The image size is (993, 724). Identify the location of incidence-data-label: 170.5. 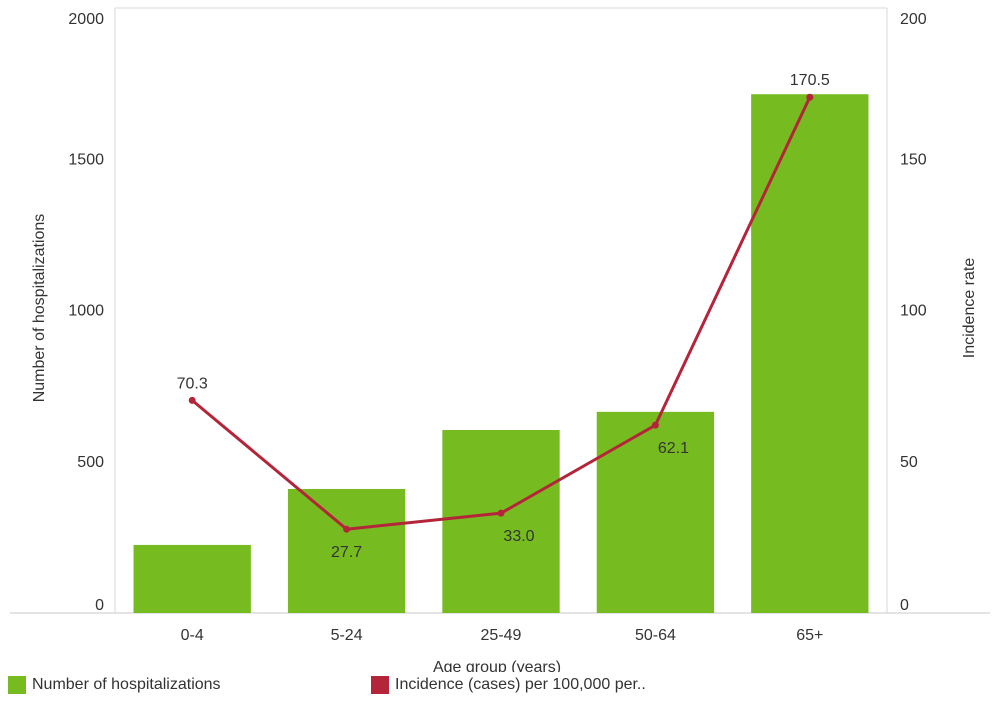
(810, 80).